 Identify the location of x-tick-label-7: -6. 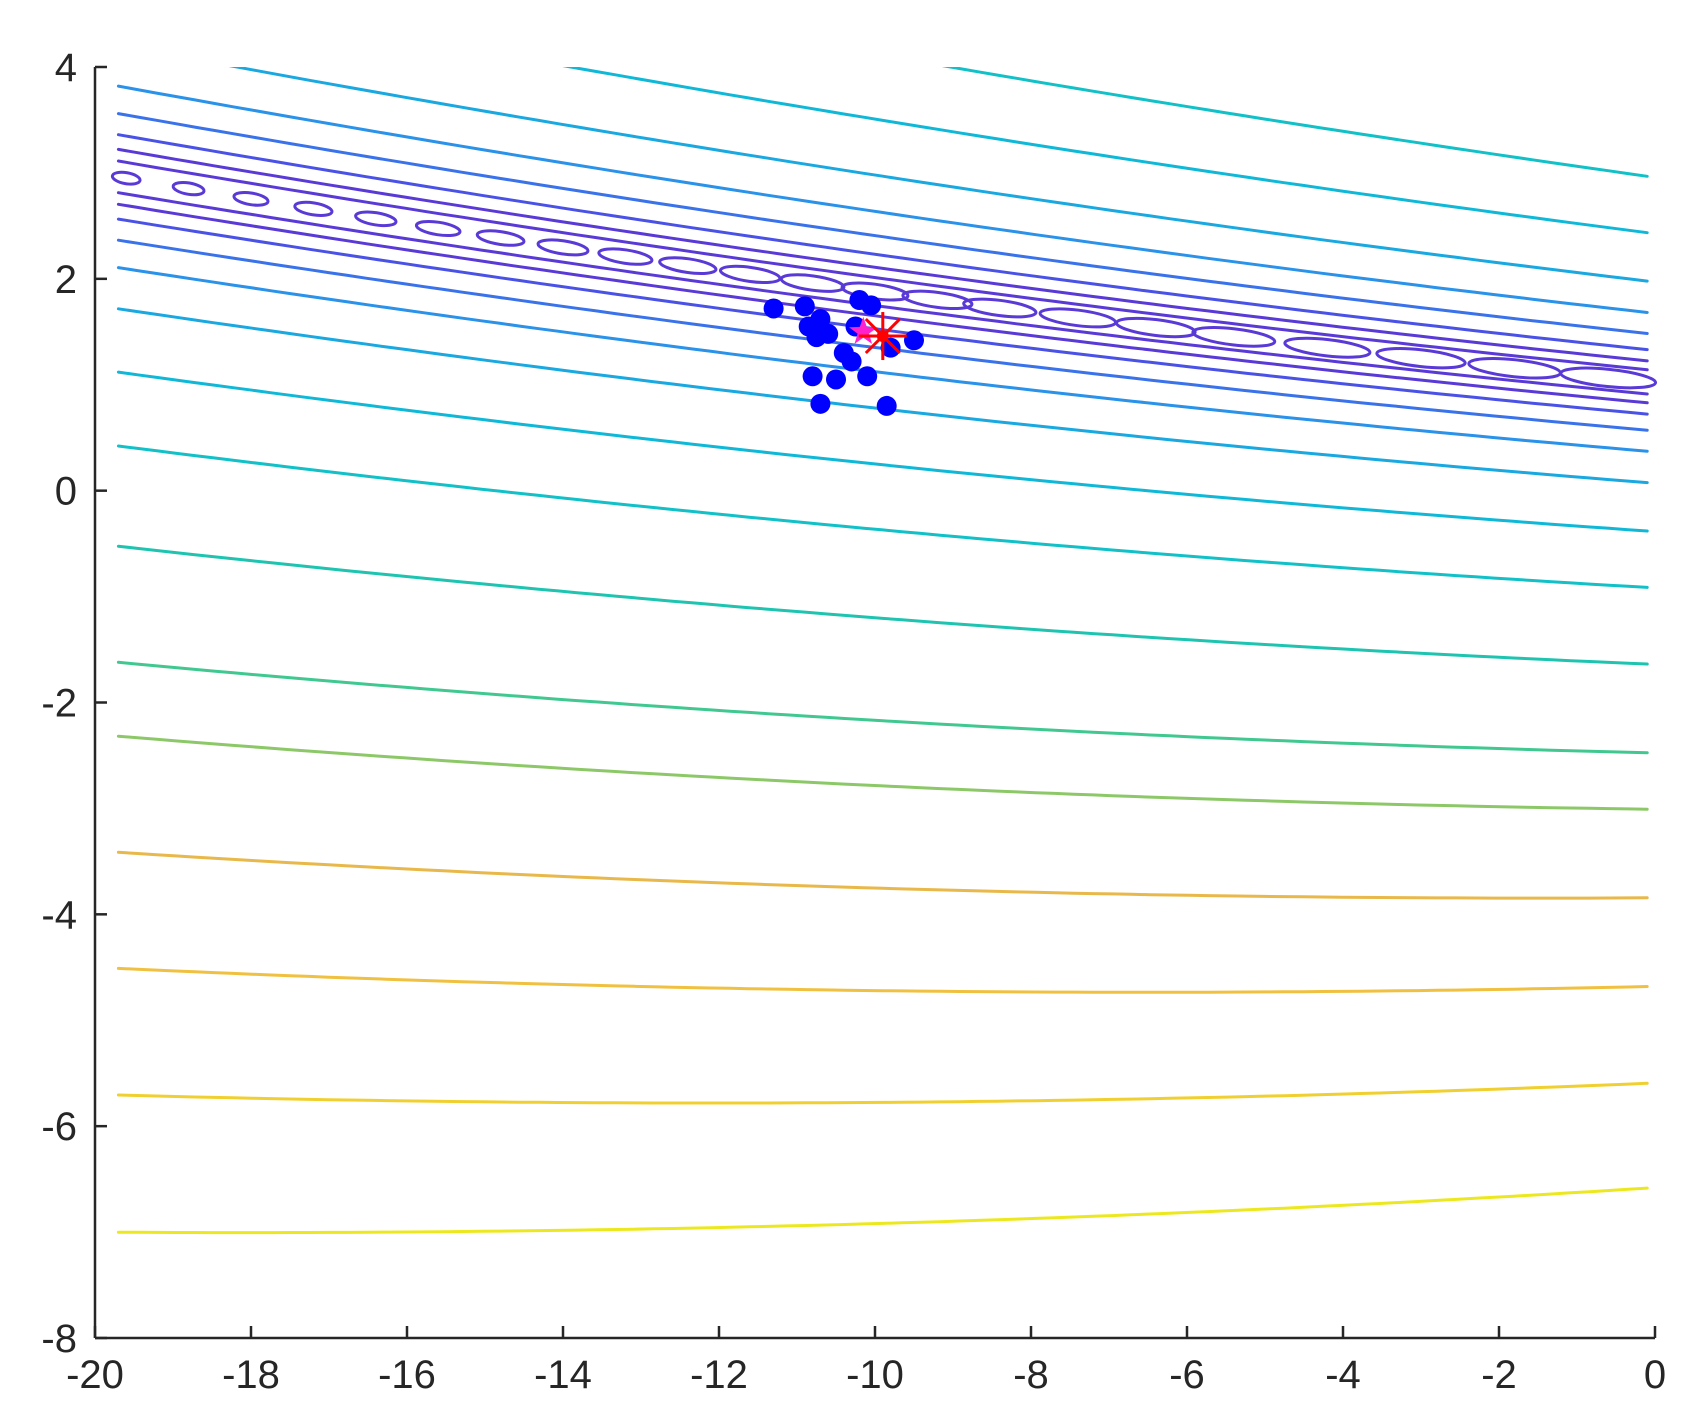
(1187, 1375).